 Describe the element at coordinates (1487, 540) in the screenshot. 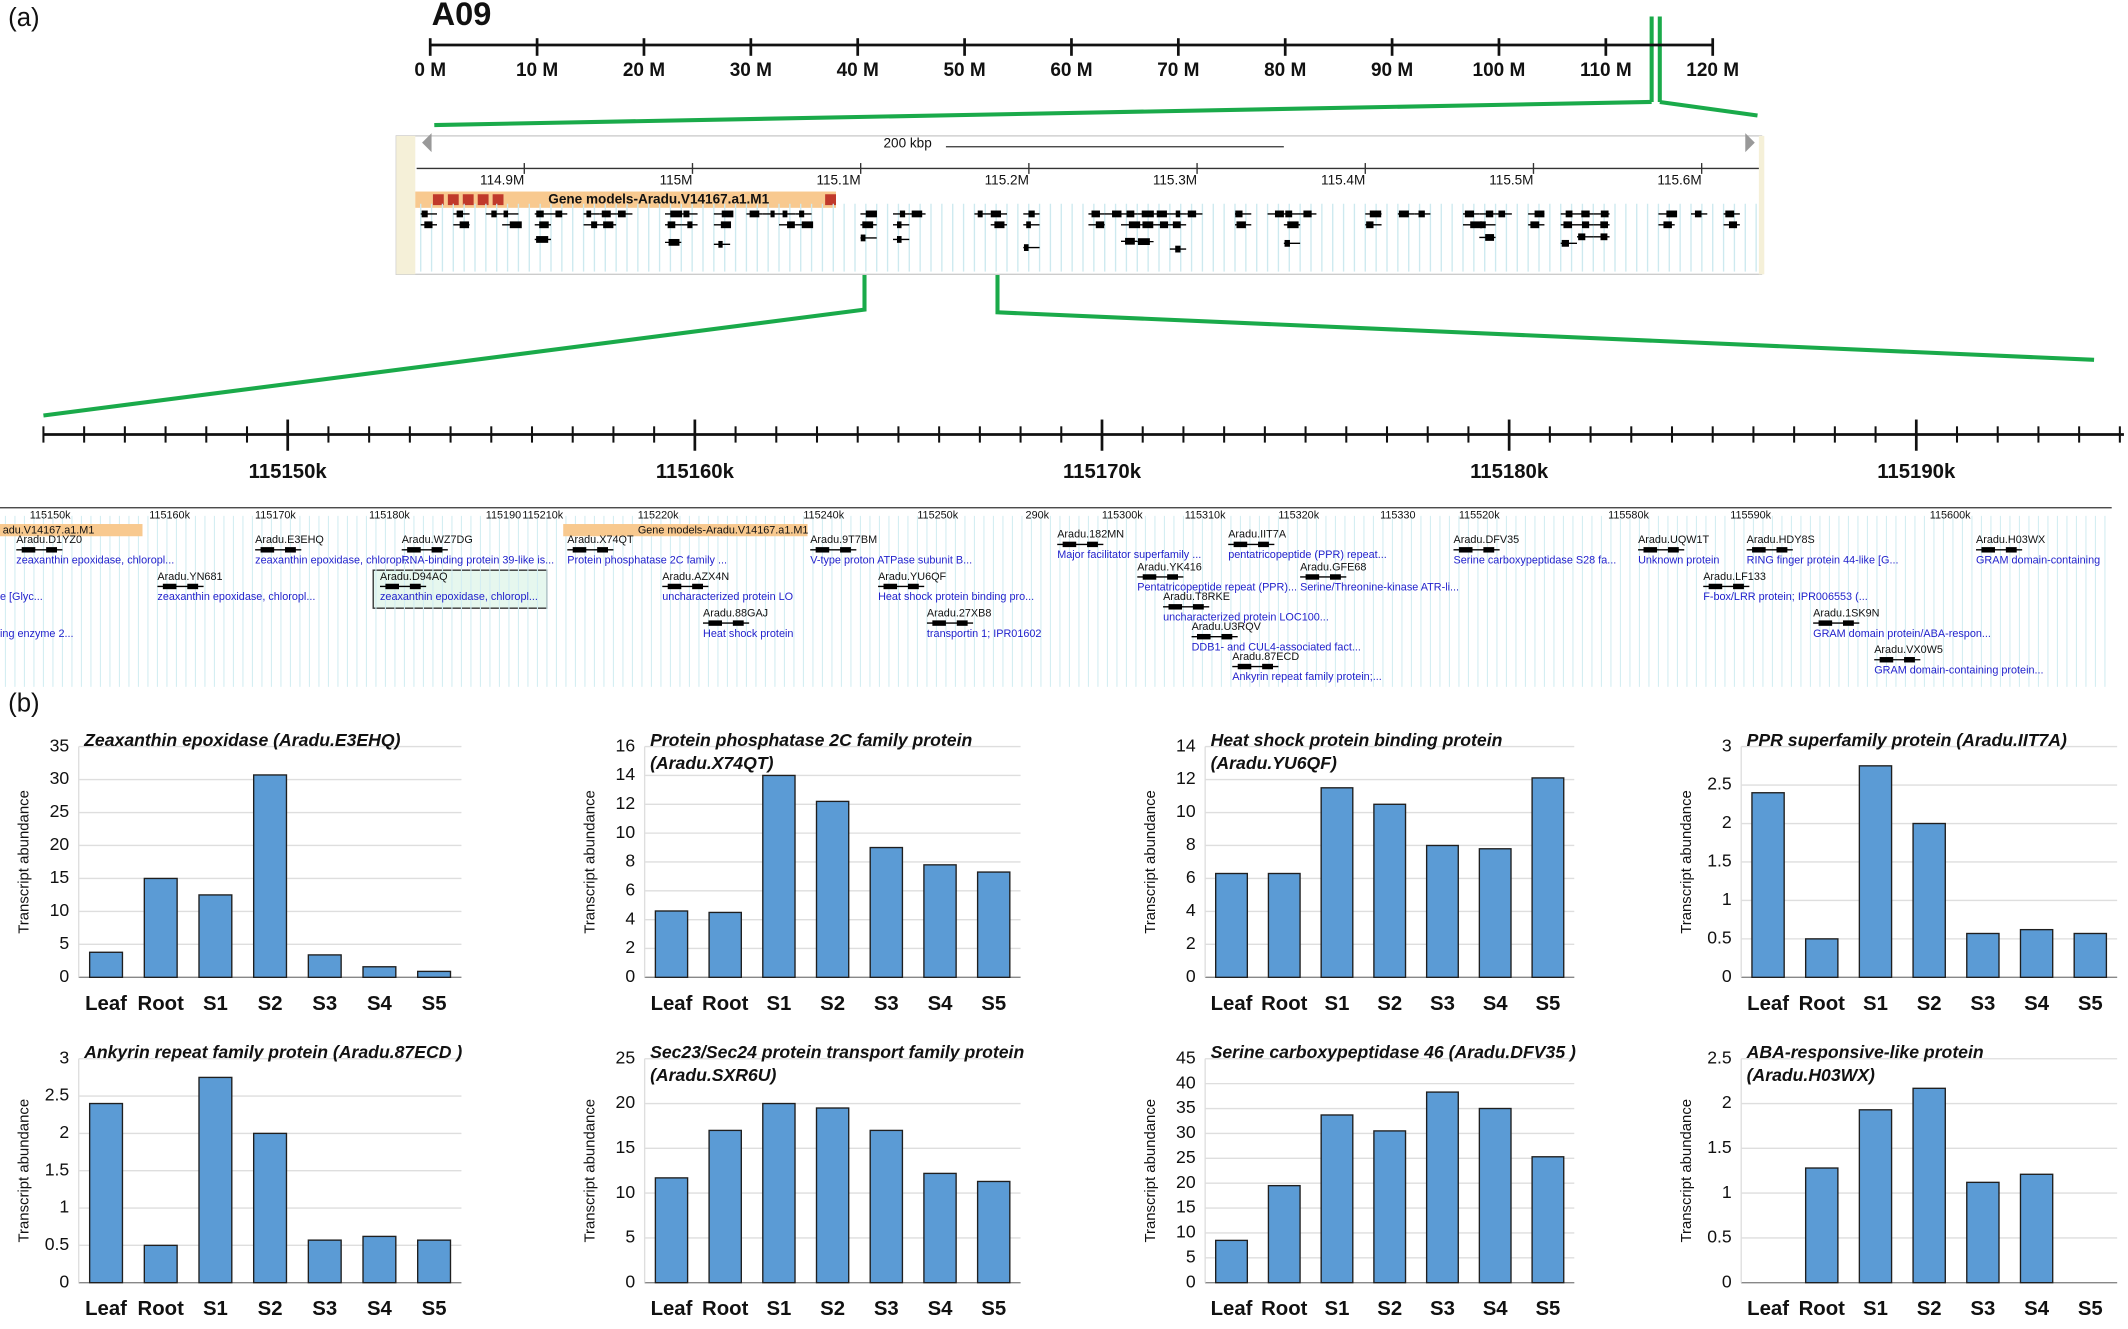

I see `gene-name: Aradu.DFV35` at that location.